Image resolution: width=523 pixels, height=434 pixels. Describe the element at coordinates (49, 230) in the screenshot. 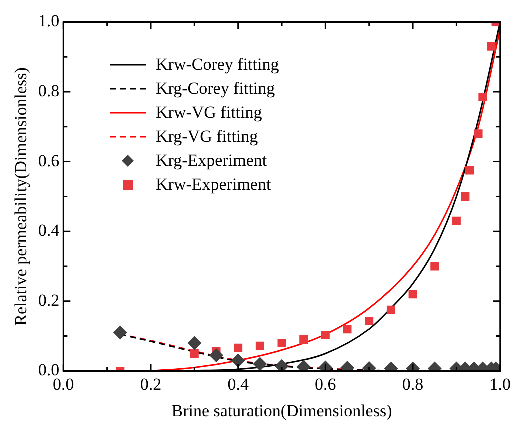

I see `y-tick-label: 0.4` at that location.